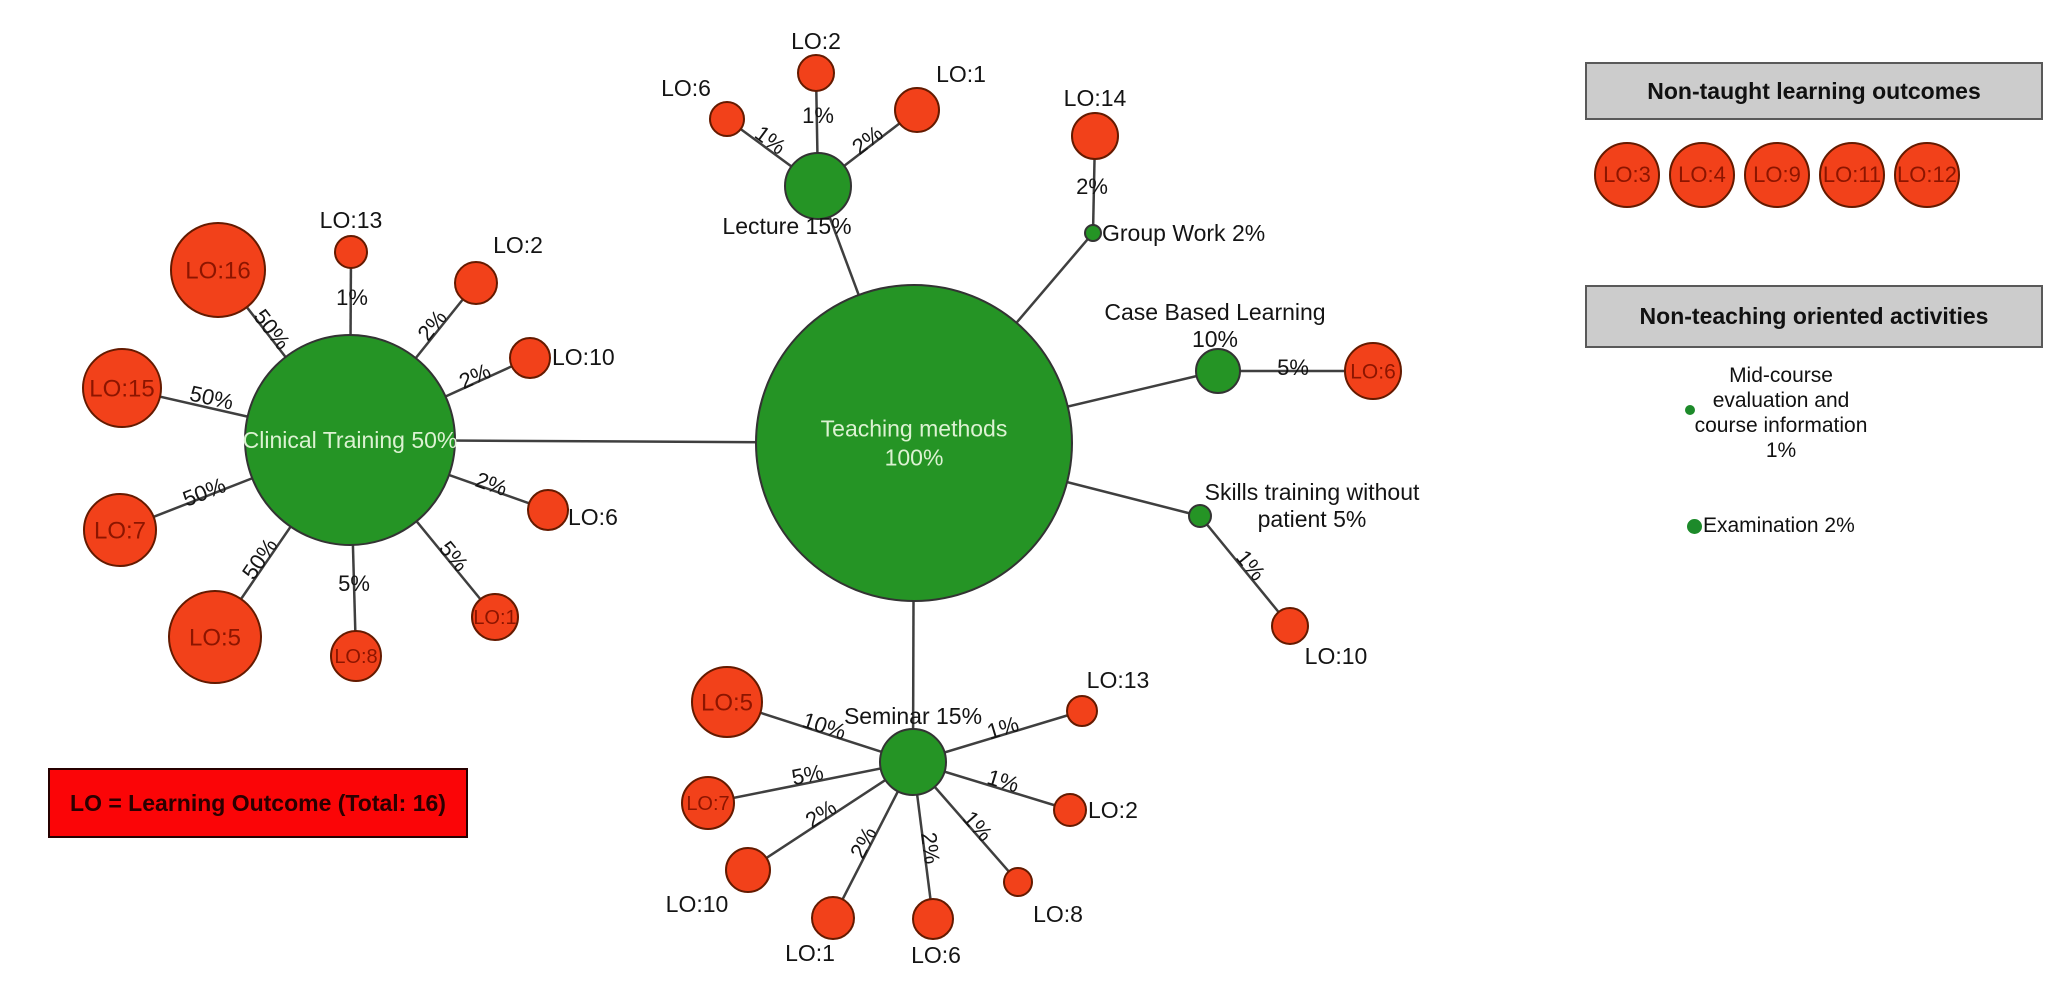  I want to click on lo-node-ct-lo2, so click(476, 283).